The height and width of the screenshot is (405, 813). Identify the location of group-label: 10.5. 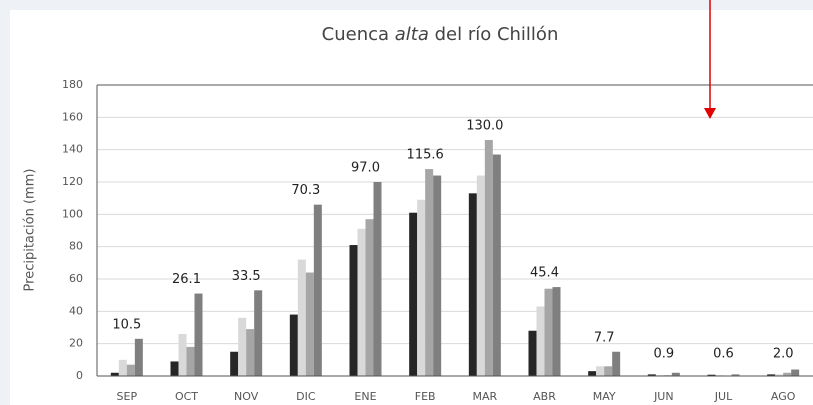
(126, 324).